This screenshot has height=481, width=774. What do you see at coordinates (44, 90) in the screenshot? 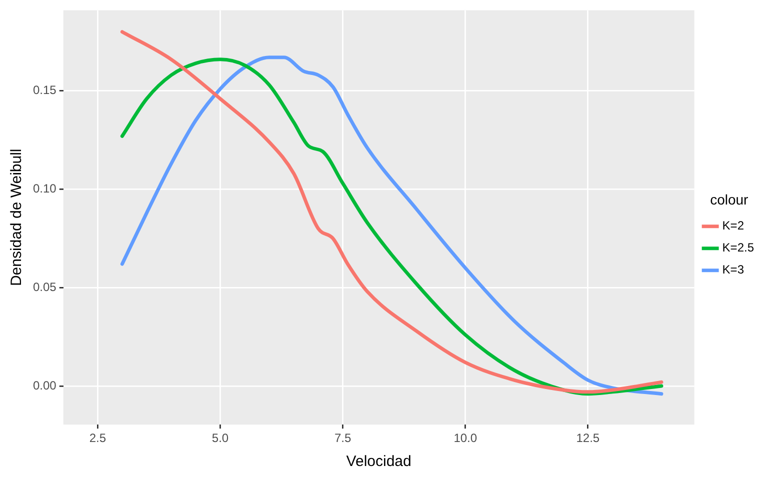
I see `y-tick-label: 0.15` at bounding box center [44, 90].